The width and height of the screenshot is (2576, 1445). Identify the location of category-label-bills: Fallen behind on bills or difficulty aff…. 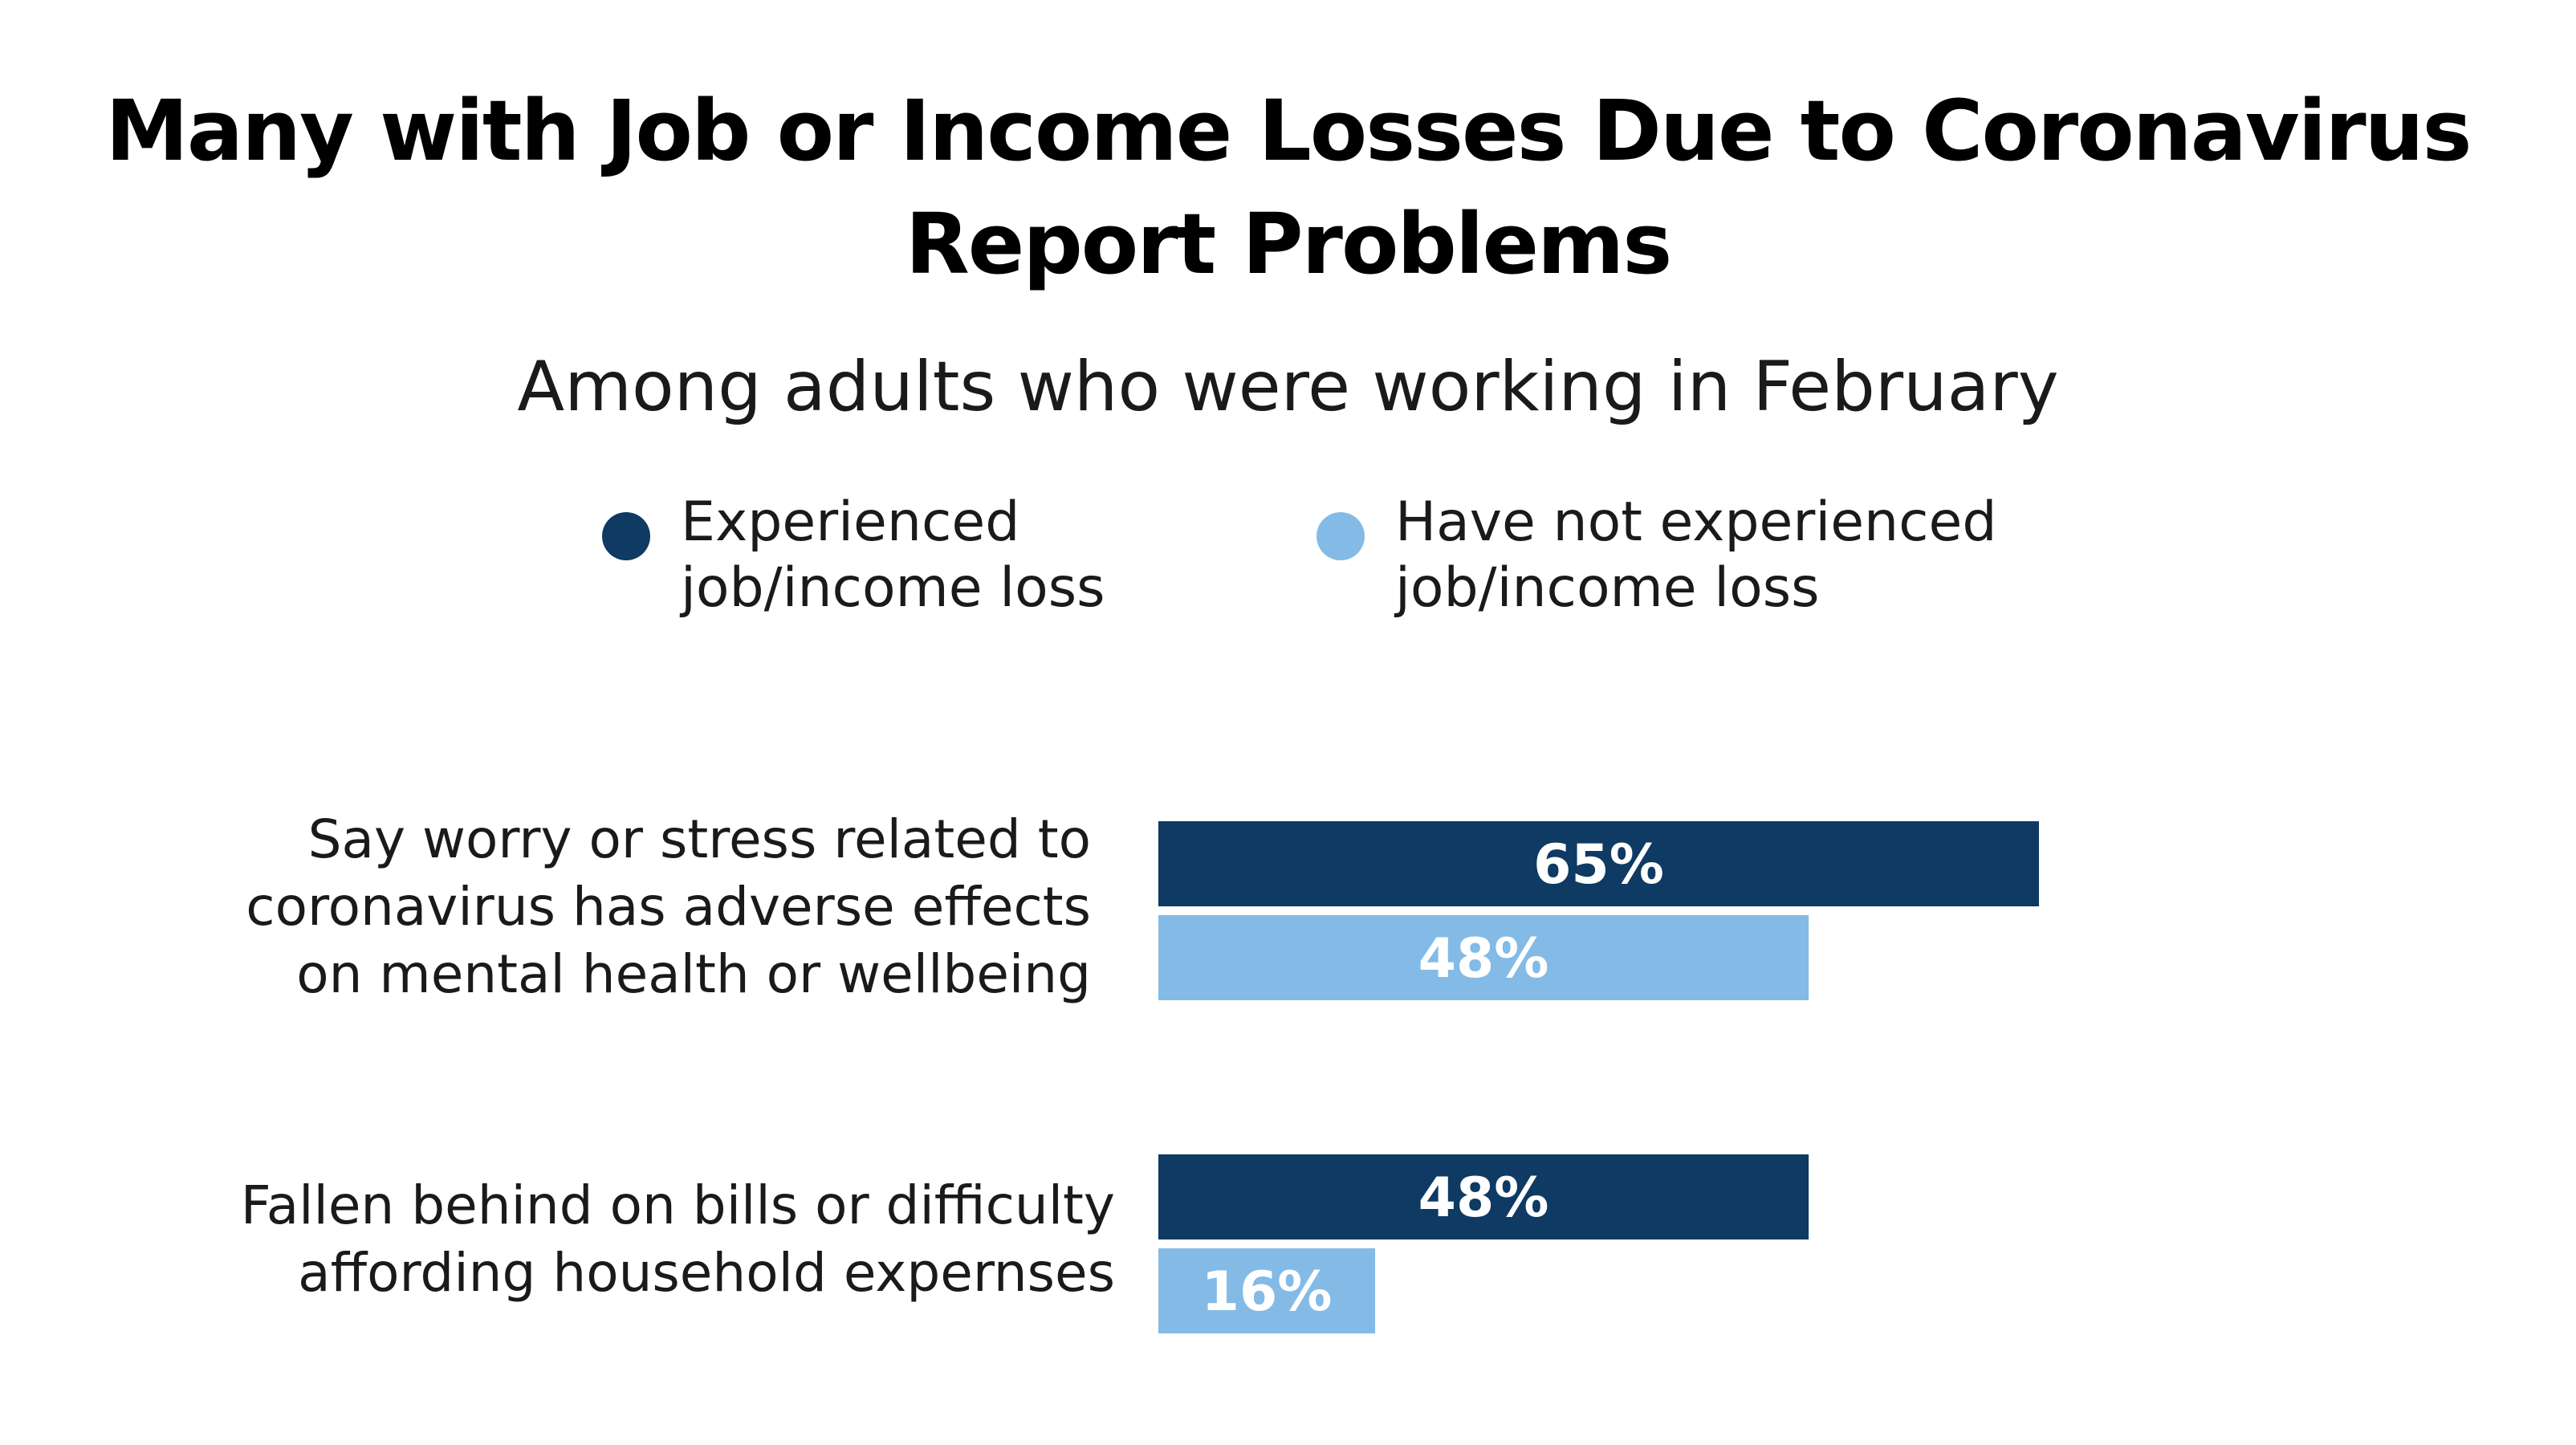
(678, 1240).